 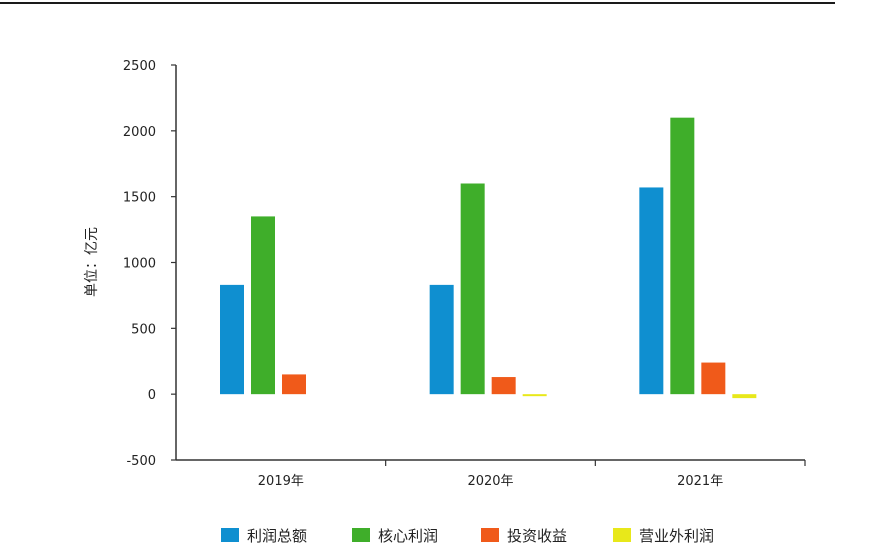 I want to click on legend-label: 营业外利润, so click(x=676, y=536).